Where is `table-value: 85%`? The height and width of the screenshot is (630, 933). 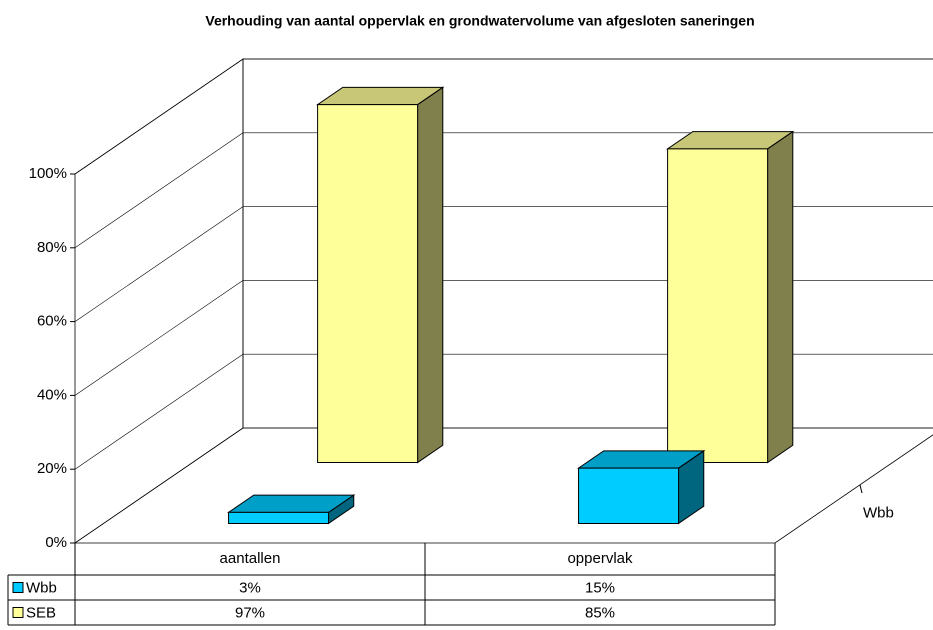 table-value: 85% is located at coordinates (600, 612).